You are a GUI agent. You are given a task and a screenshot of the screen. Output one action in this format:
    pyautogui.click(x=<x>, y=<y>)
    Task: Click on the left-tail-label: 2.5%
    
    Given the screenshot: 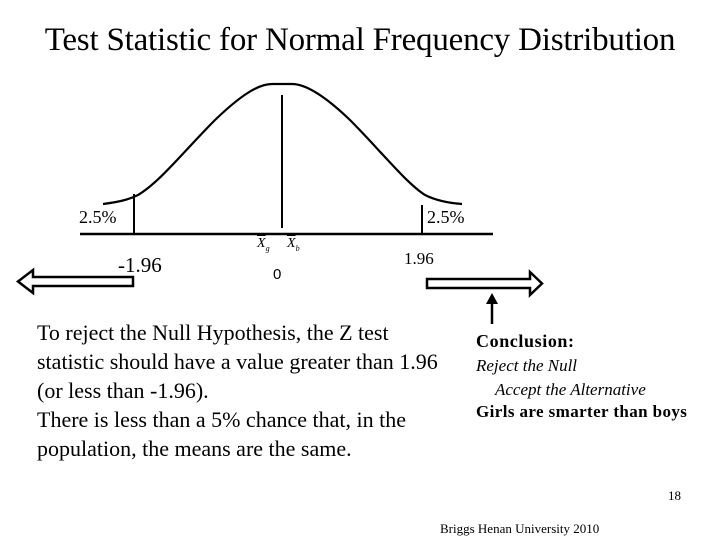 What is the action you would take?
    pyautogui.click(x=98, y=217)
    